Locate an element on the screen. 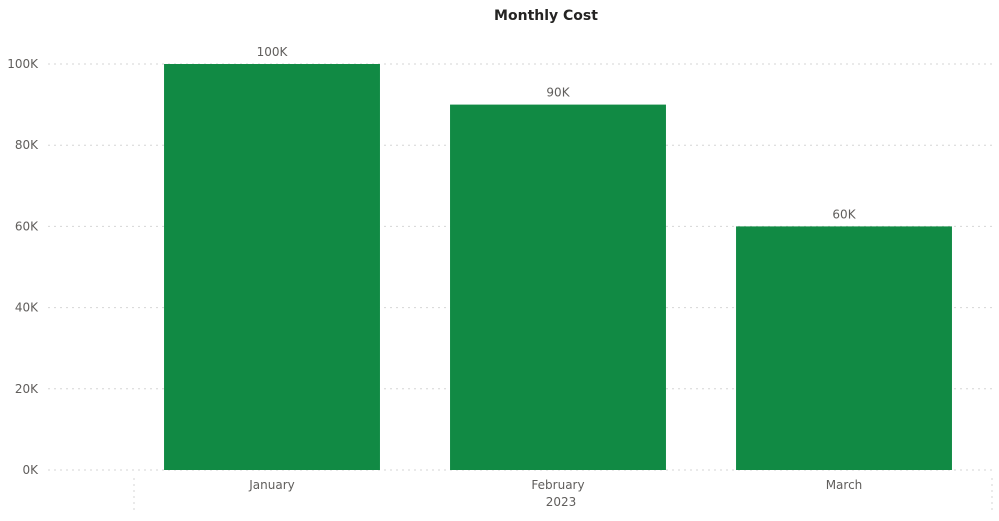 This screenshot has height=521, width=999. y-axis-ticks: 0K 20K 40K 60K 80K 100K is located at coordinates (23, 267).